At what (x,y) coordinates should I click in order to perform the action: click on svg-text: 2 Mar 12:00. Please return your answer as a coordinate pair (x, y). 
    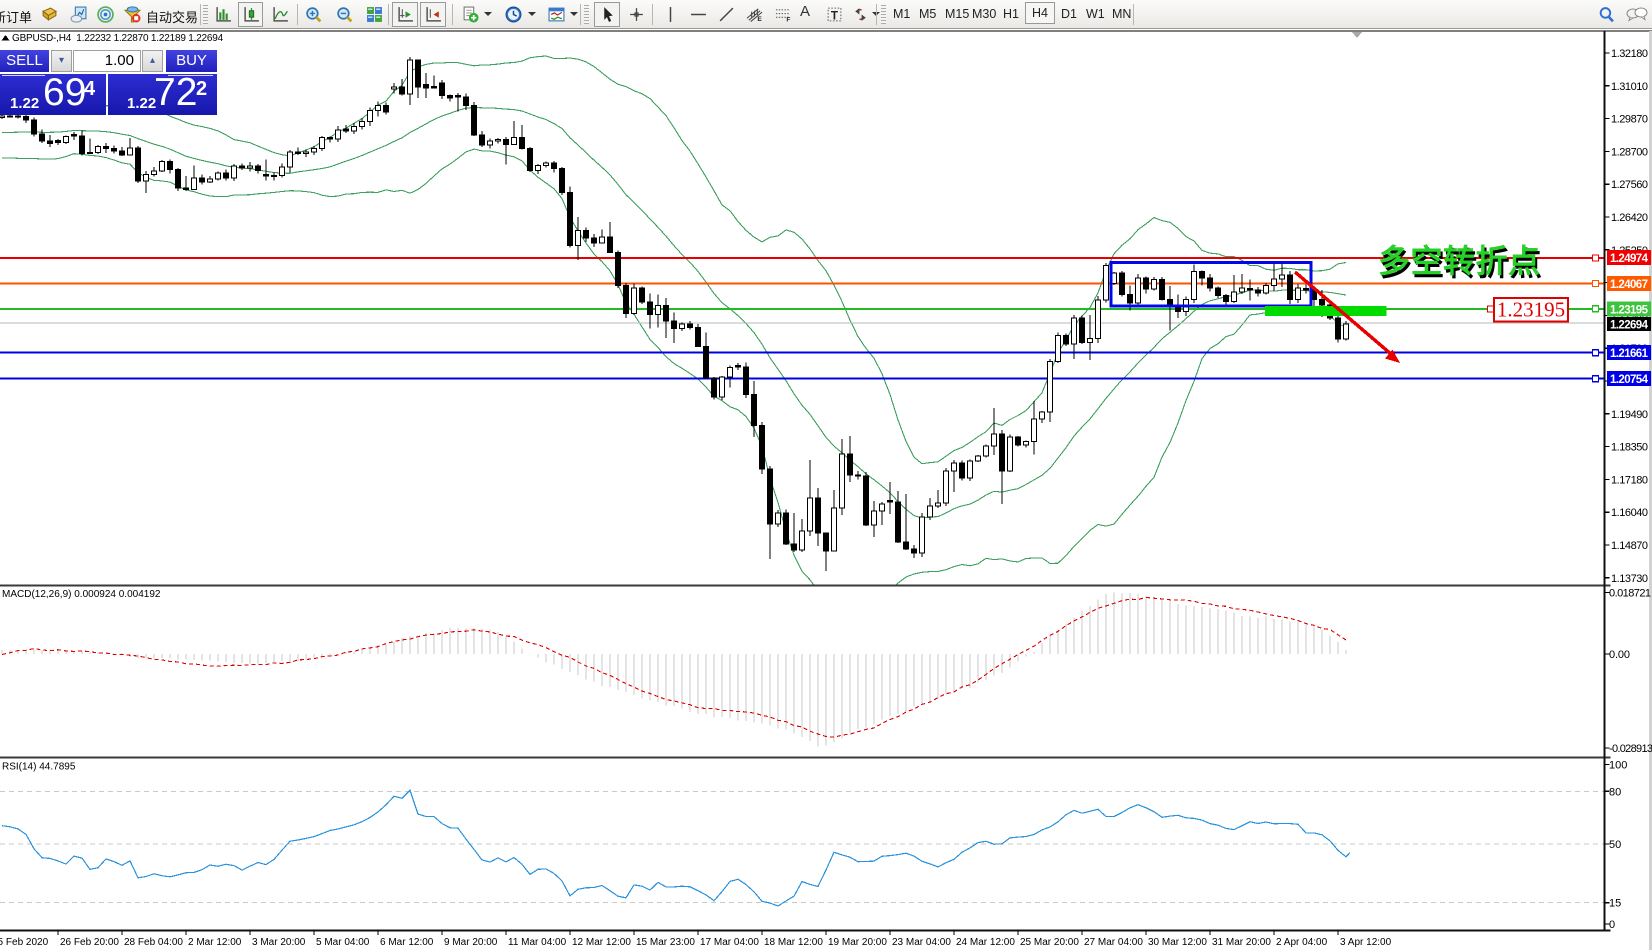
    Looking at the image, I should click on (215, 942).